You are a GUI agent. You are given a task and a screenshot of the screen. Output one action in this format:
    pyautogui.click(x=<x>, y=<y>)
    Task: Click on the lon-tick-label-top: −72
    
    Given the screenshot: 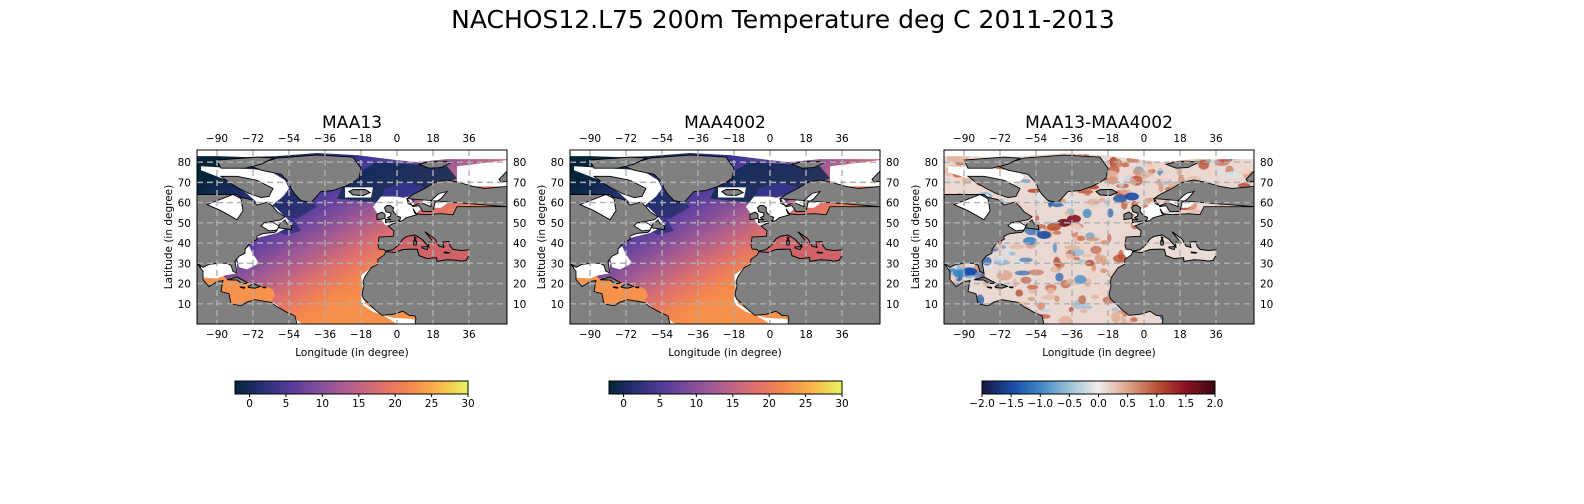 What is the action you would take?
    pyautogui.click(x=626, y=139)
    